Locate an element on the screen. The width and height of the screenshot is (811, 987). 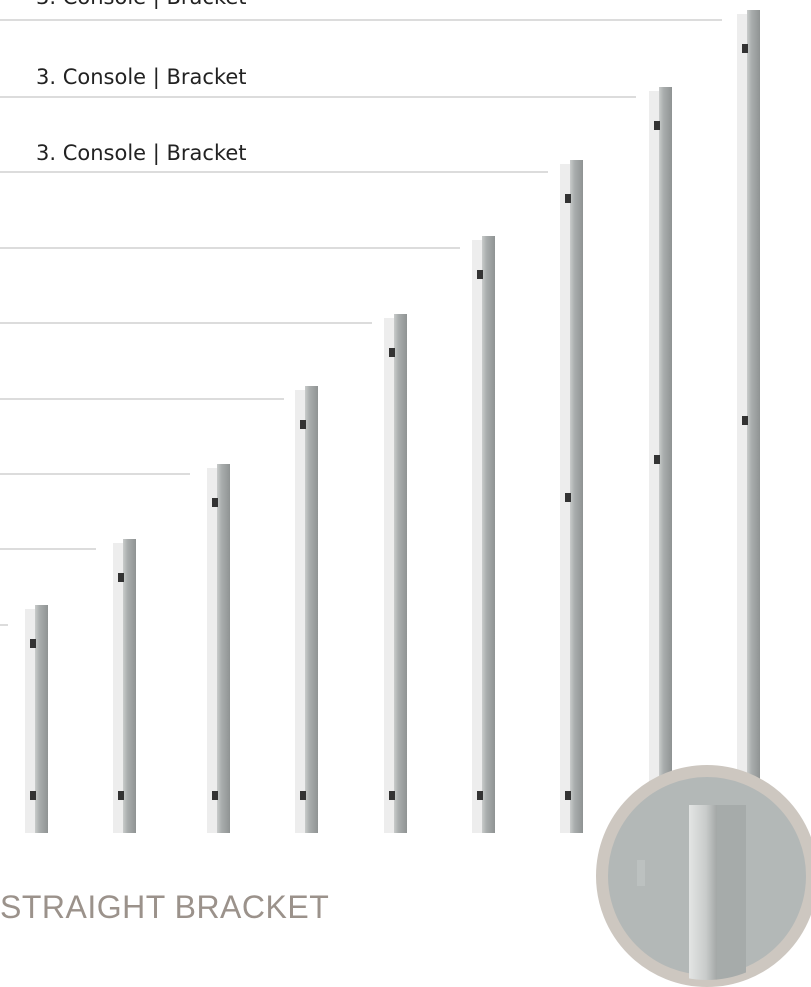
zoom-detail is located at coordinates (703, 876).